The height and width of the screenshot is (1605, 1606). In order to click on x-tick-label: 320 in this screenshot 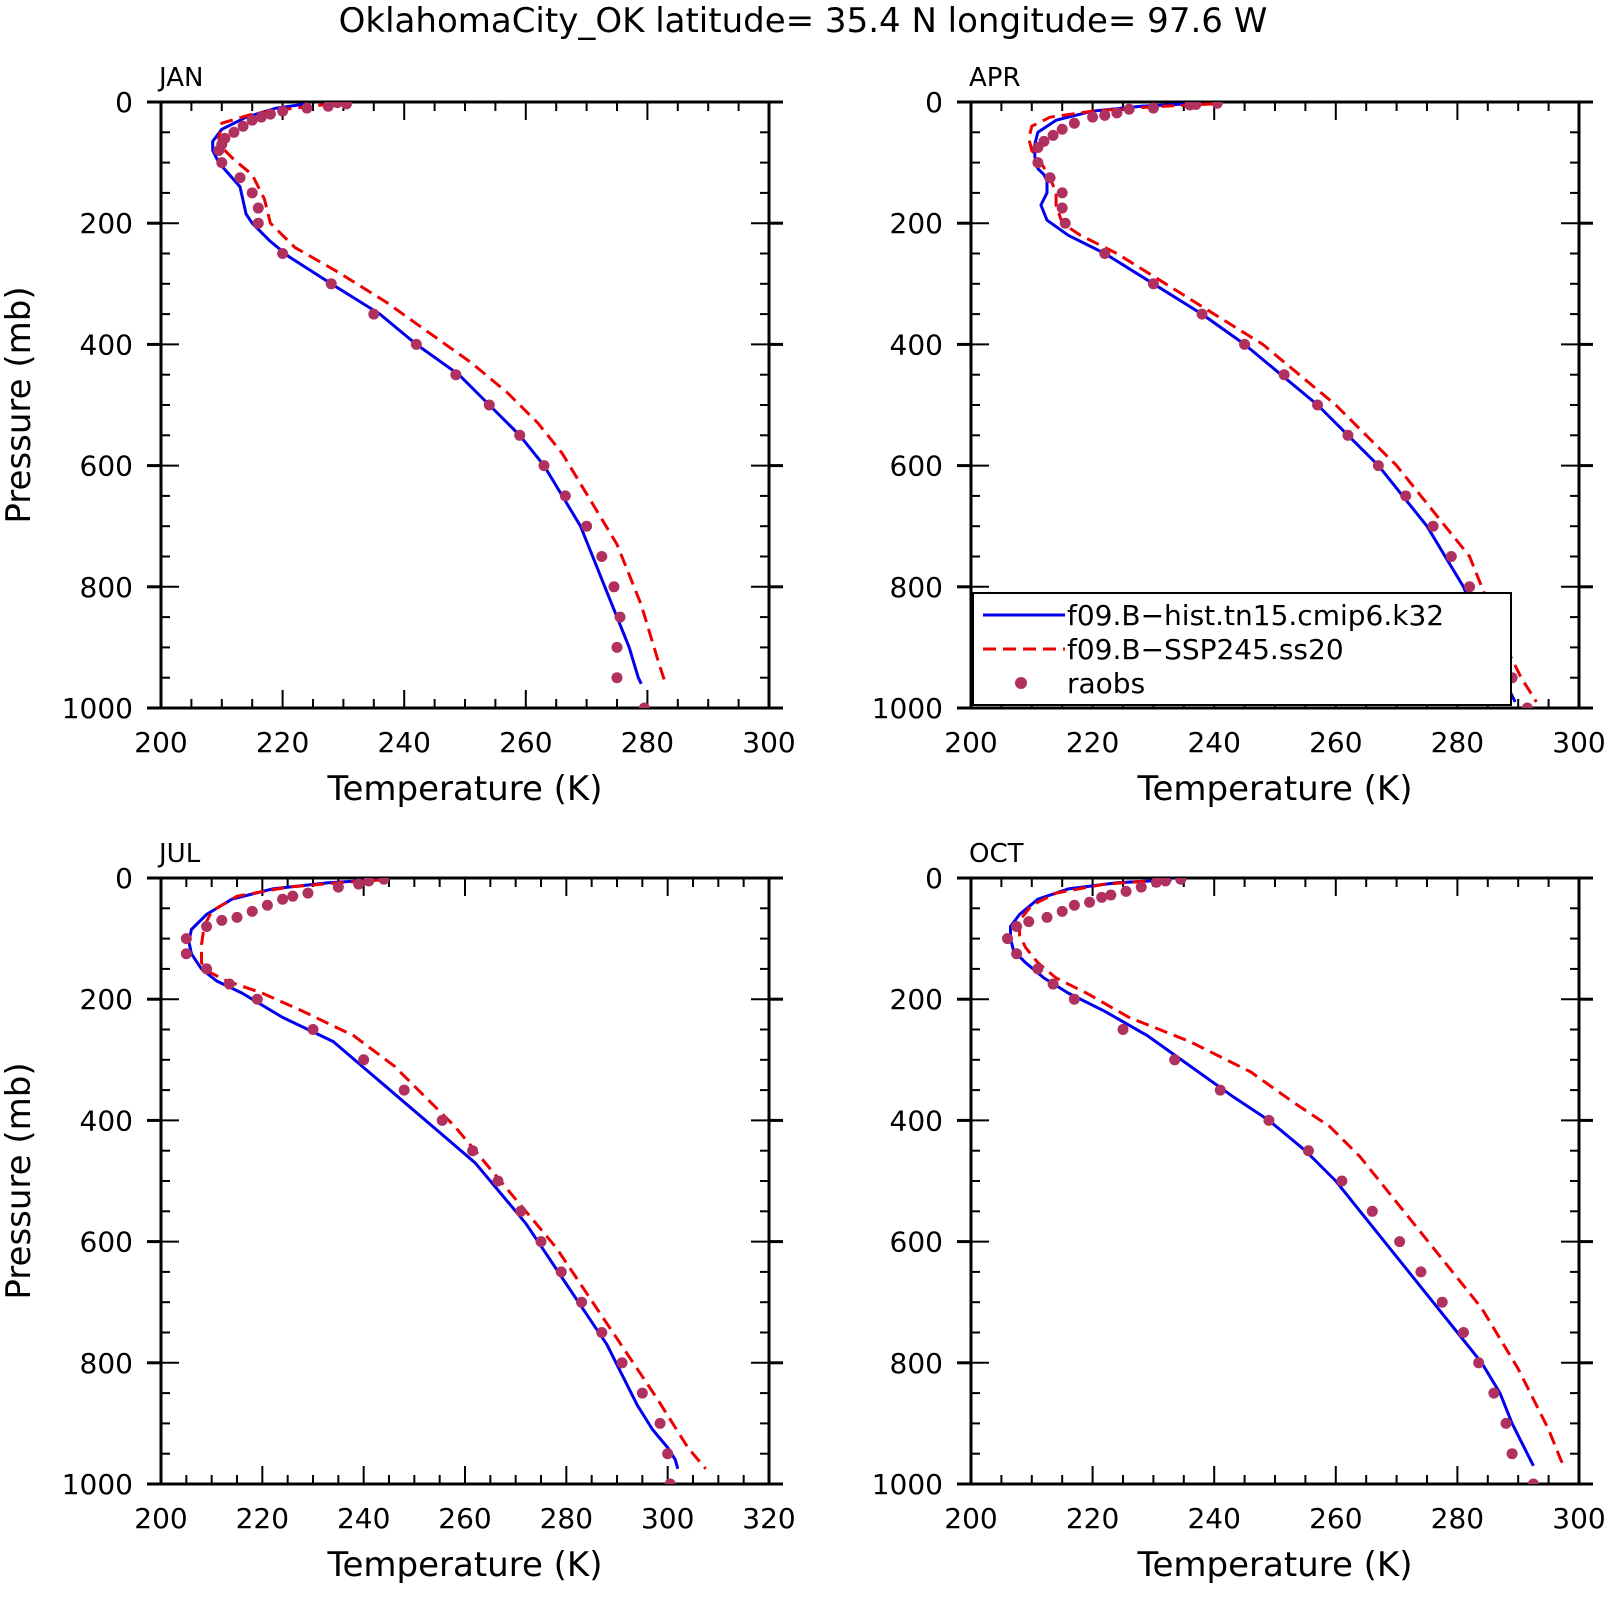, I will do `click(768, 1518)`.